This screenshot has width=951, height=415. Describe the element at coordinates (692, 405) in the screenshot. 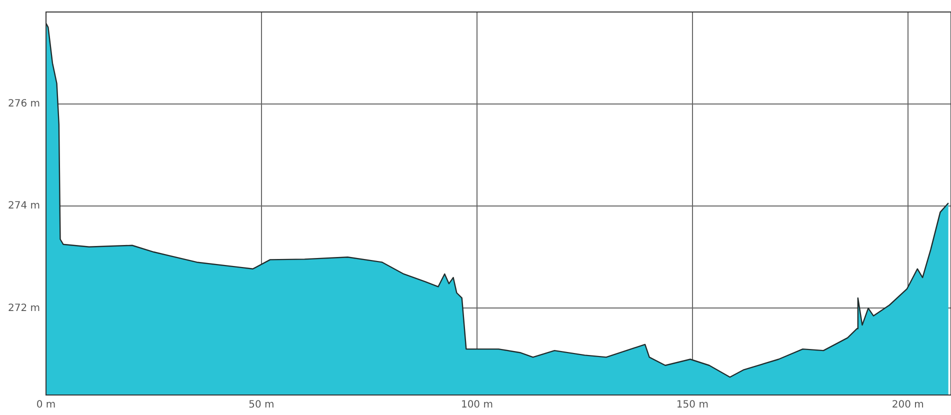

I see `x-tick-label: 150 m` at that location.